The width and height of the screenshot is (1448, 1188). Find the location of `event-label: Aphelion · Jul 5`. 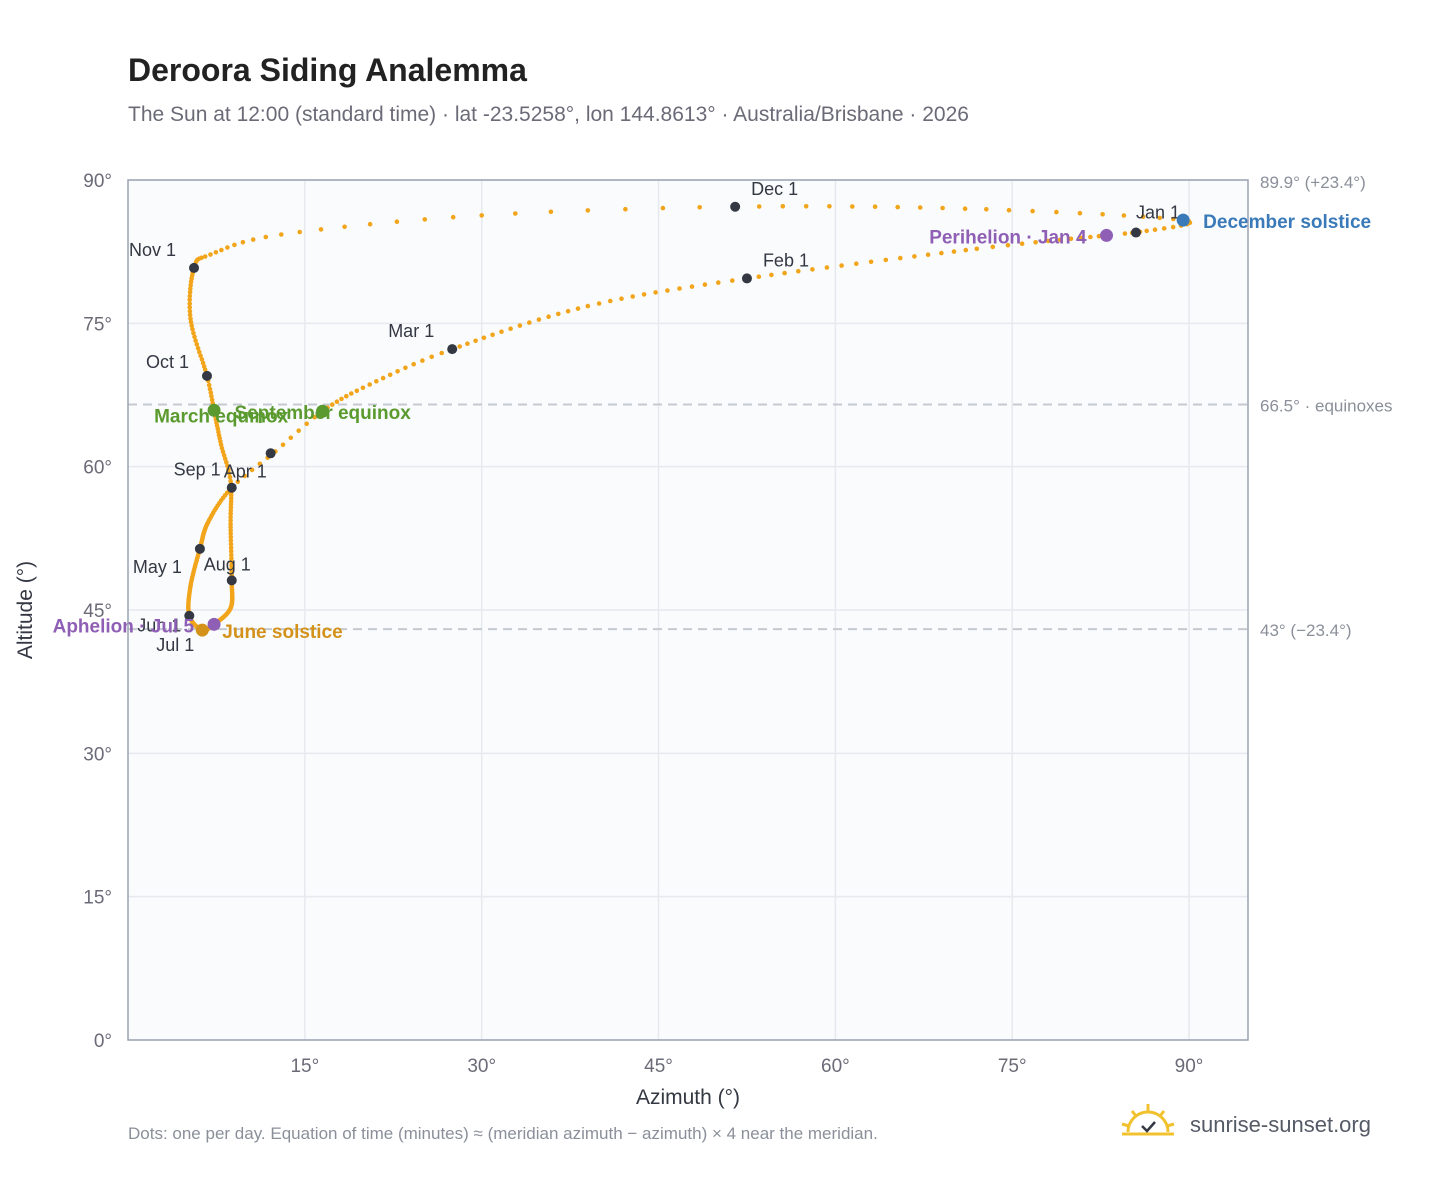

event-label: Aphelion · Jul 5 is located at coordinates (124, 626).